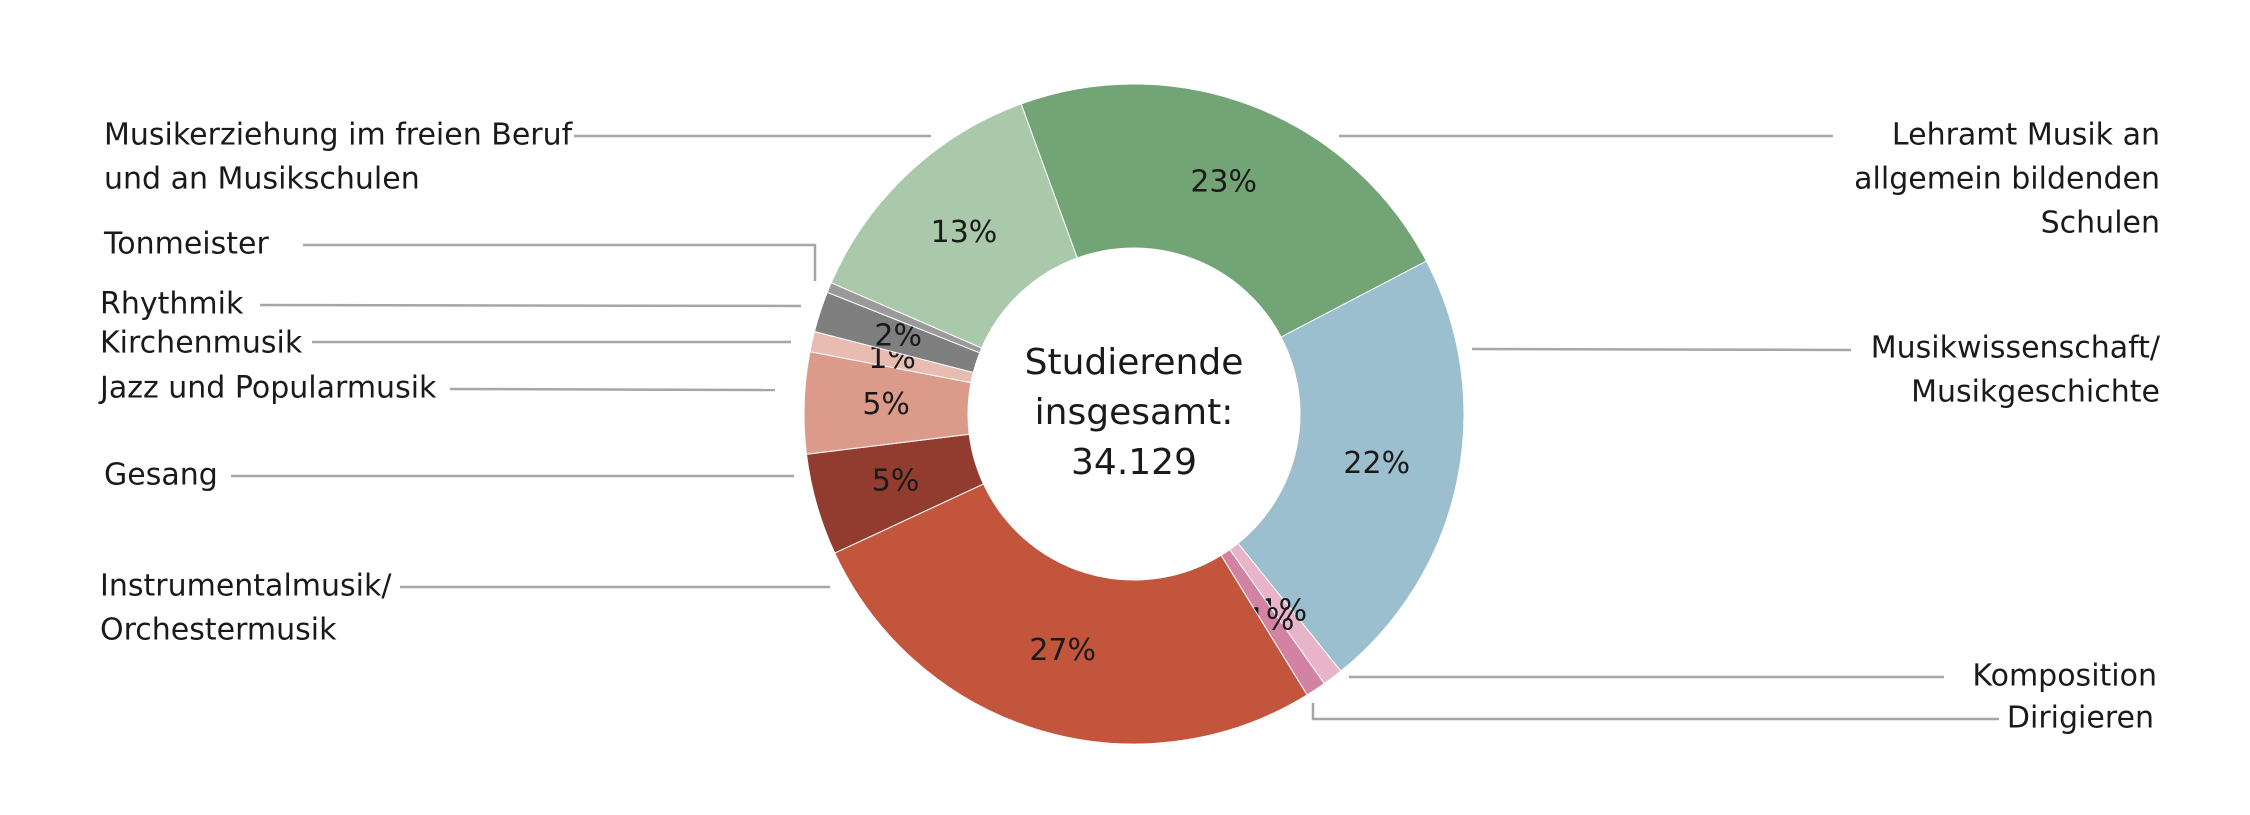  I want to click on category-label: Instrumentalmusik/, so click(246, 586).